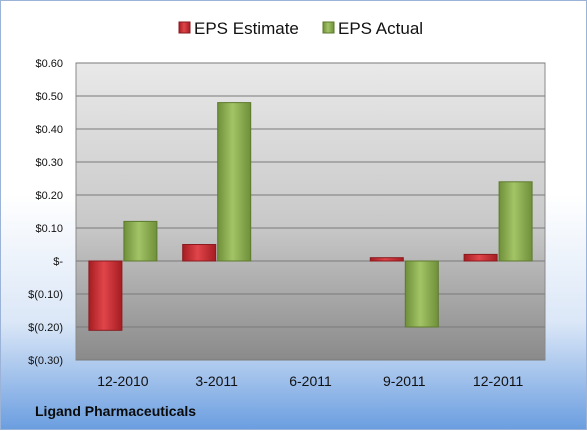  What do you see at coordinates (45, 328) in the screenshot?
I see `y-tick-label: $(0.20)` at bounding box center [45, 328].